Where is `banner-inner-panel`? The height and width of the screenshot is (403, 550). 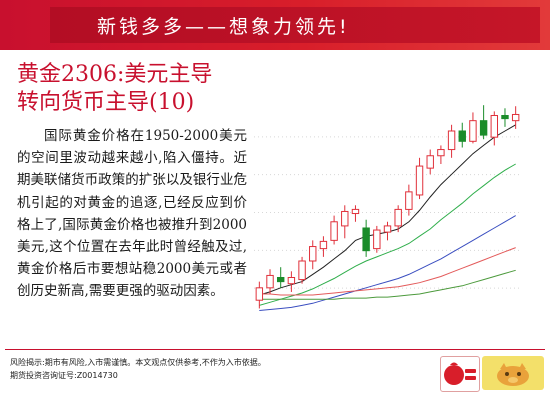
banner-inner-panel is located at coordinates (295, 25).